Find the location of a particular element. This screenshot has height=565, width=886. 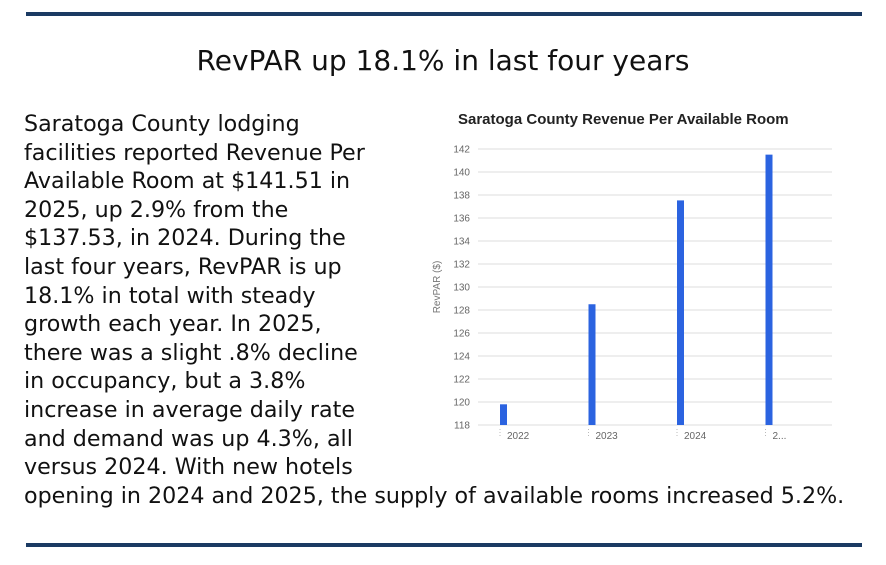

y-tick-label: 132 is located at coordinates (461, 265).